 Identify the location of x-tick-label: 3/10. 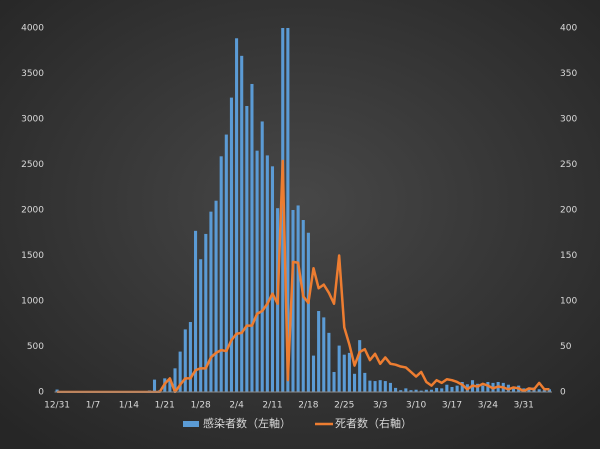
(416, 406).